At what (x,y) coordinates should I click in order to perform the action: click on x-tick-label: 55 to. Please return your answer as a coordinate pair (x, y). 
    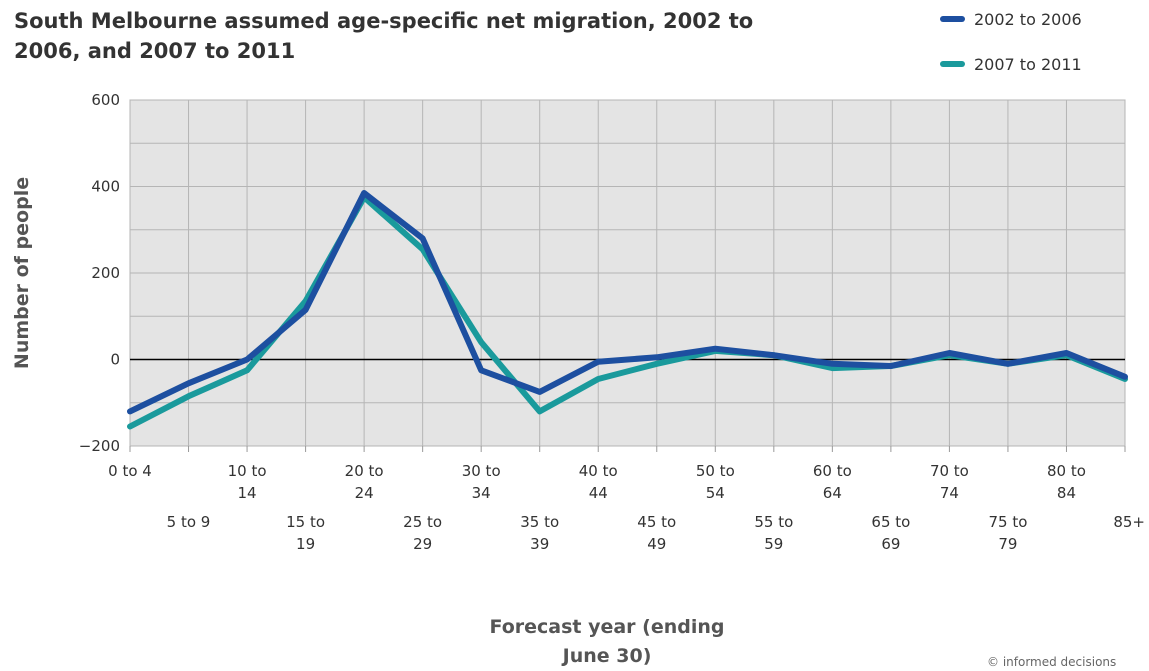
    Looking at the image, I should click on (773, 522).